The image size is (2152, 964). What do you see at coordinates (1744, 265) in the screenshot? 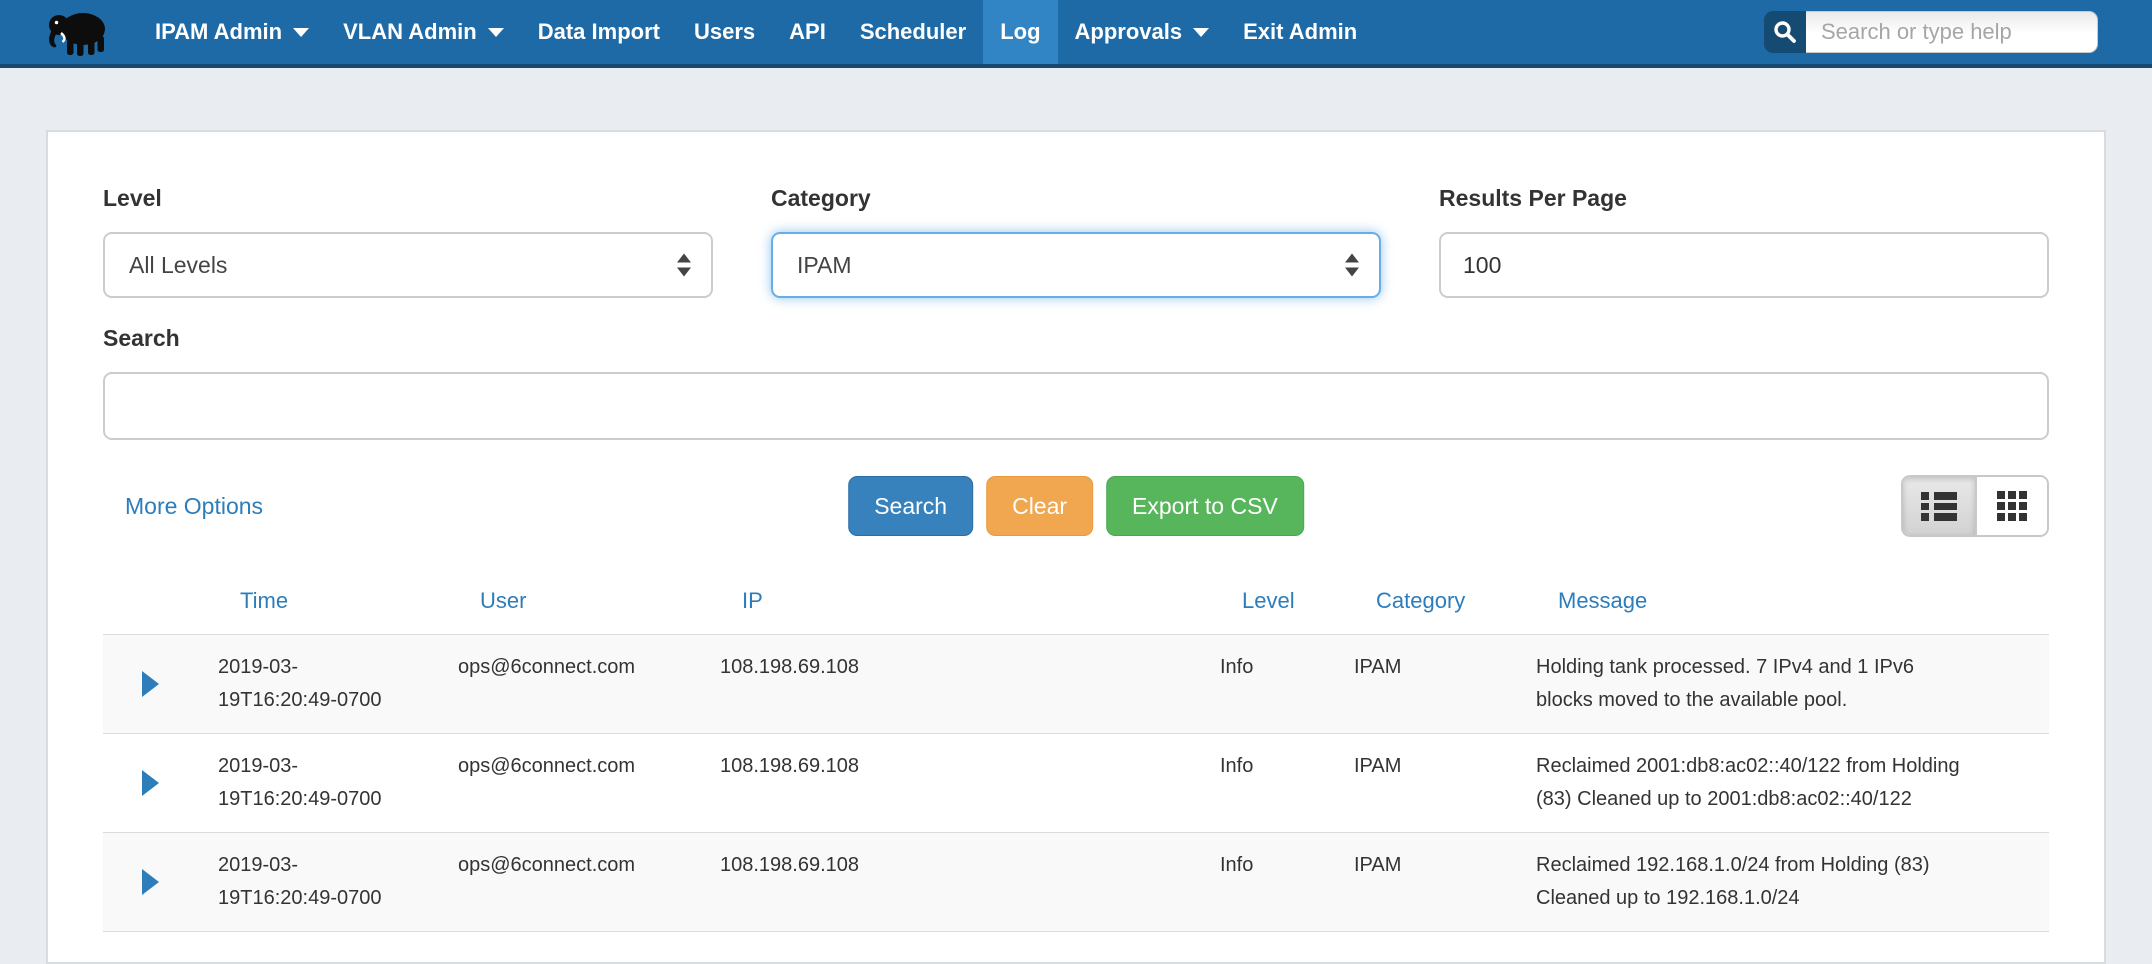
I see `results-per-page-input` at bounding box center [1744, 265].